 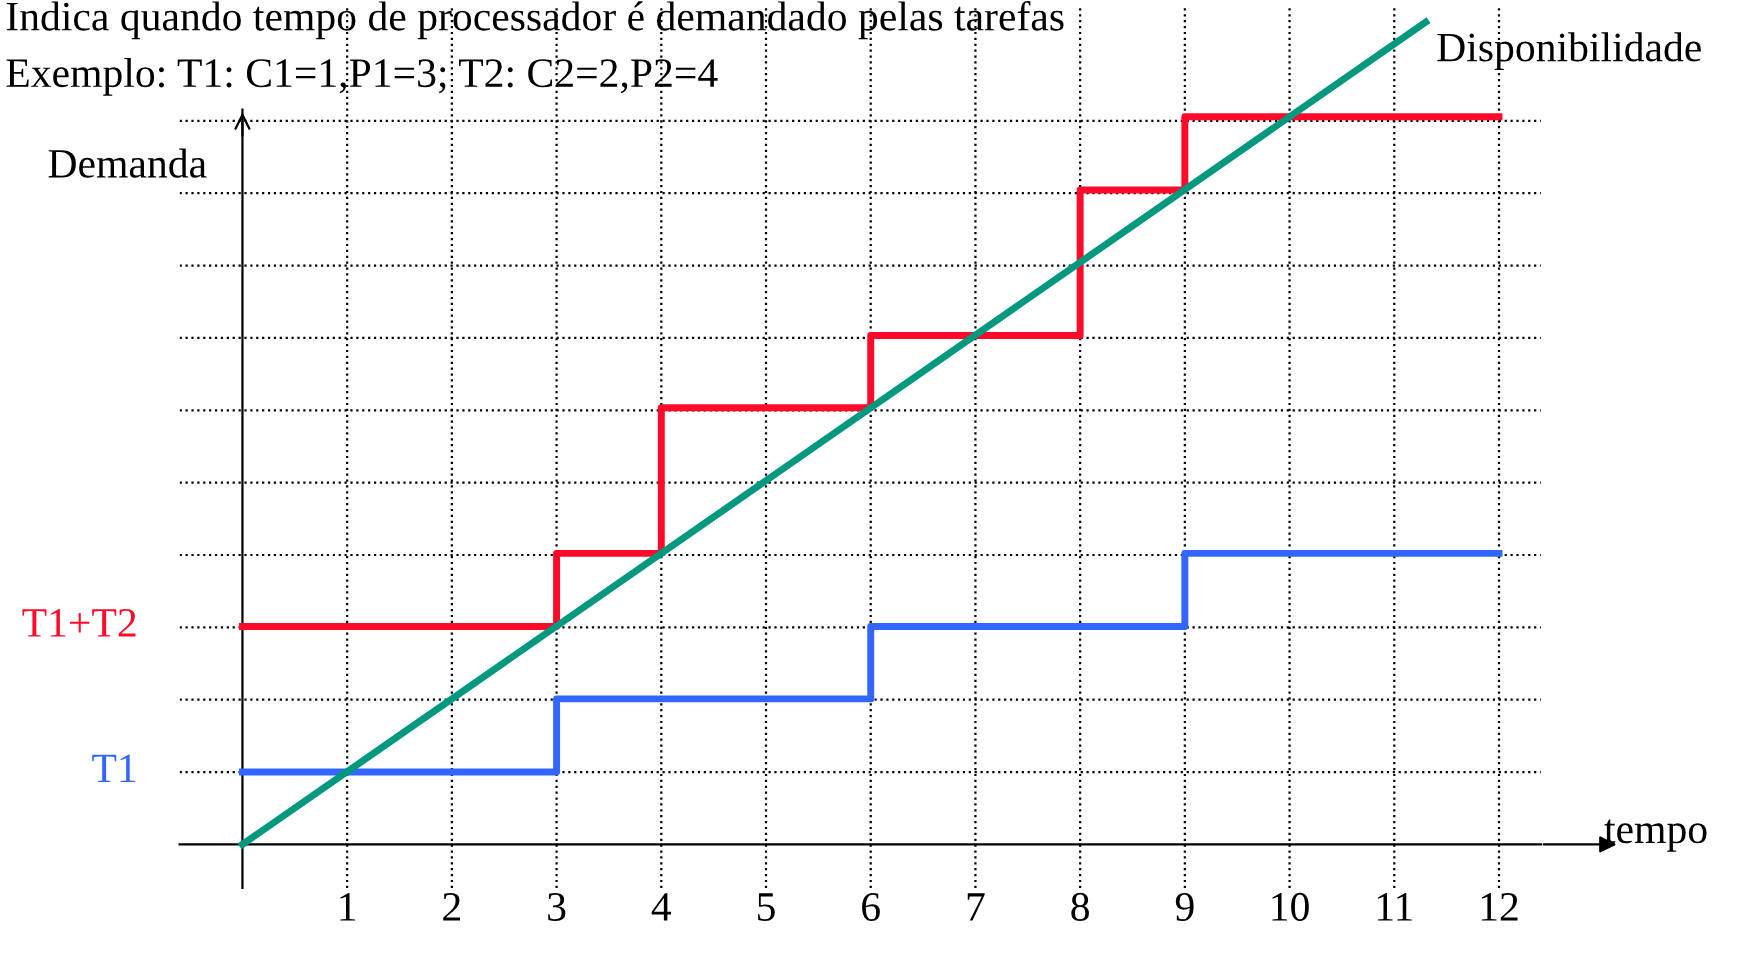 I want to click on x-tick-label: 8, so click(x=1080, y=906).